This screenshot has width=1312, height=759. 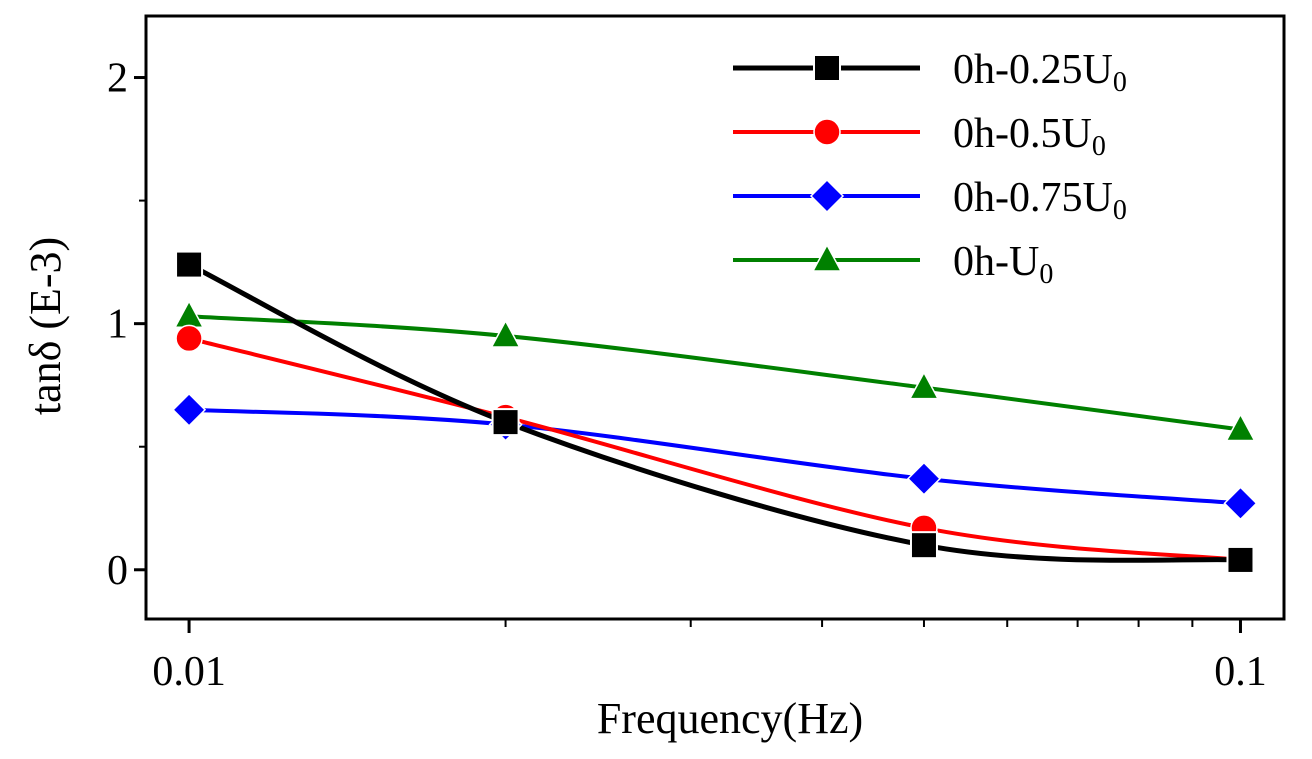 What do you see at coordinates (117, 325) in the screenshot?
I see `y-tick-label-1: 1` at bounding box center [117, 325].